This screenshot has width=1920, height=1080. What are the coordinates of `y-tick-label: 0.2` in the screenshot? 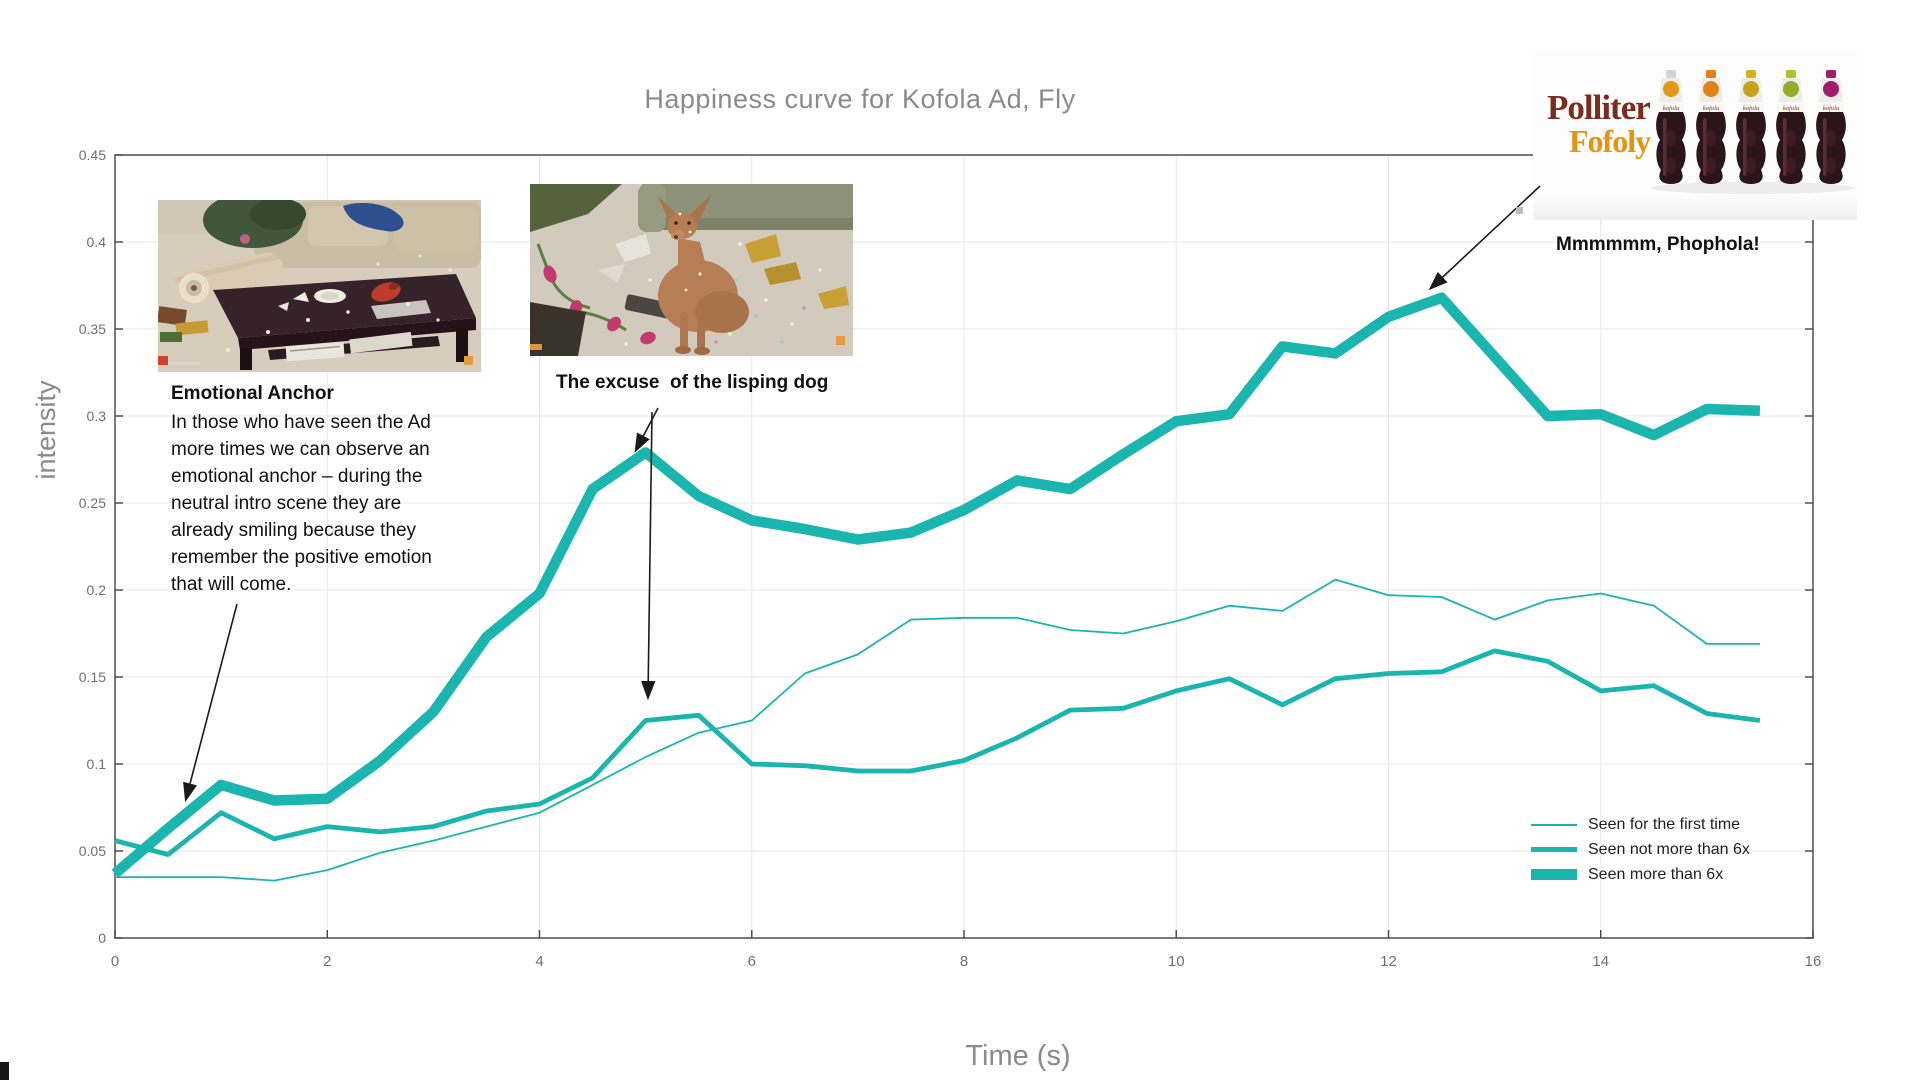 It's located at (97, 590).